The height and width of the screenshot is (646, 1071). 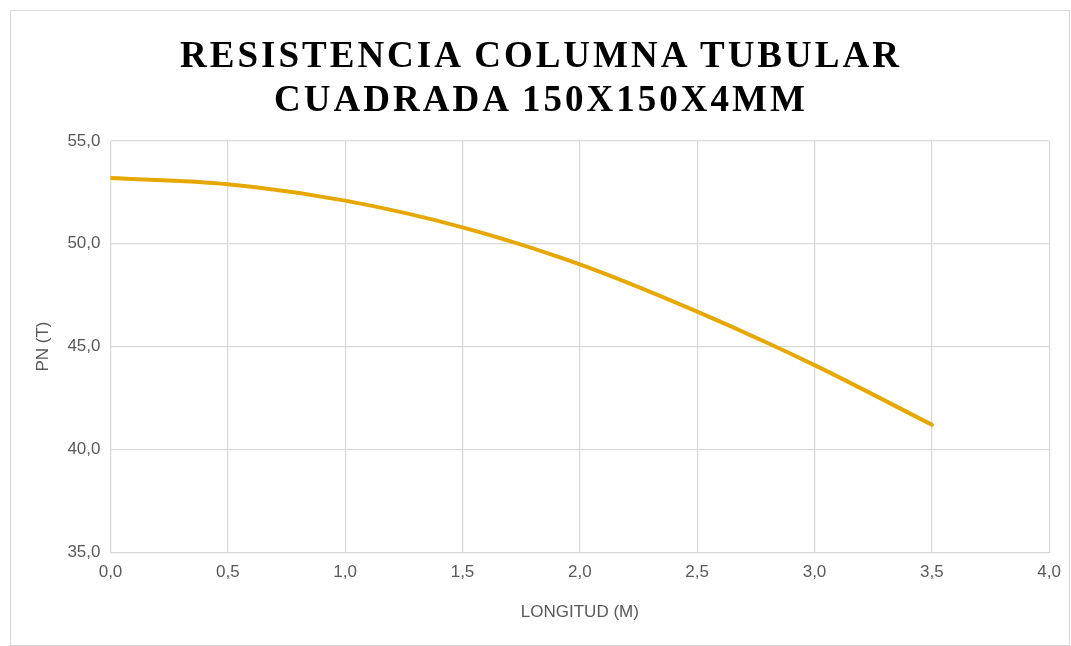 What do you see at coordinates (579, 612) in the screenshot?
I see `x-axis-title: LONGITUD (M)` at bounding box center [579, 612].